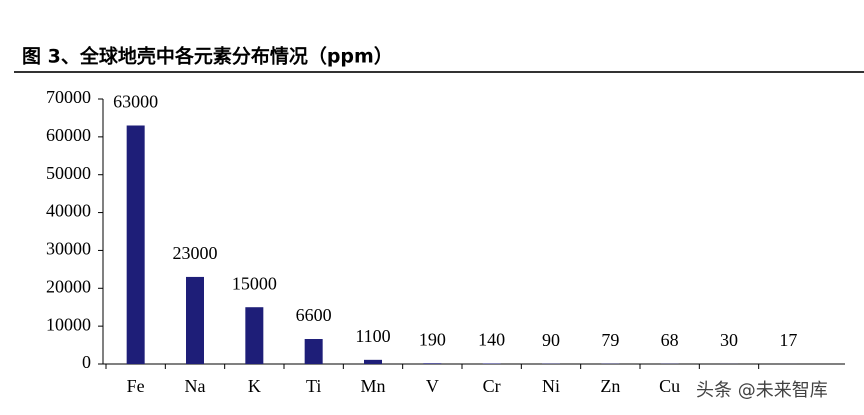 The image size is (864, 415). What do you see at coordinates (136, 386) in the screenshot?
I see `x-tick-label: Fe` at bounding box center [136, 386].